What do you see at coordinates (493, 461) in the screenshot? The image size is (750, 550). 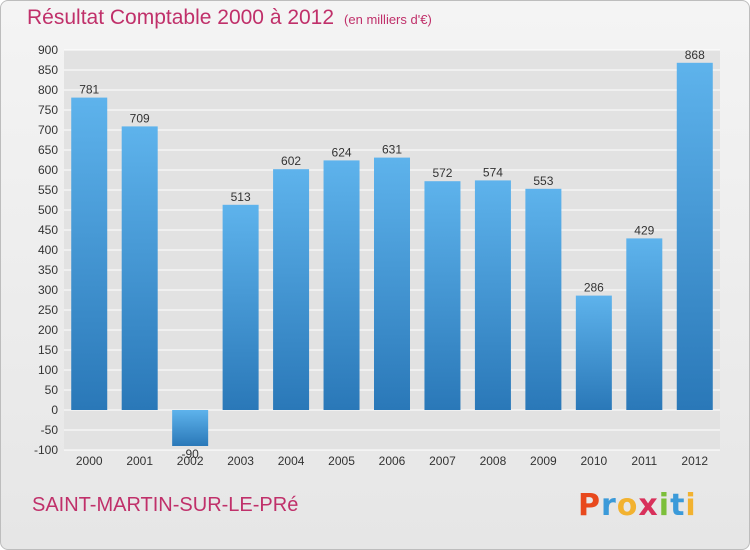 I see `x-tick-label: 2008` at bounding box center [493, 461].